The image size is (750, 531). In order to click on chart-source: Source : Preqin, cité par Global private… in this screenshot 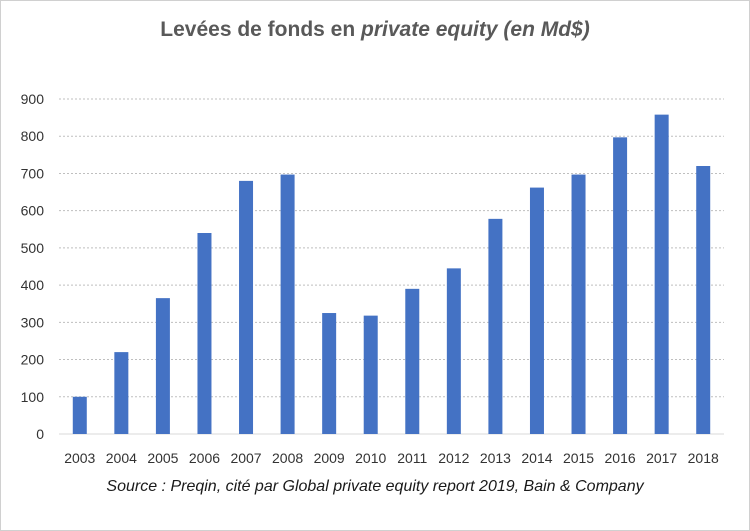, I will do `click(375, 486)`.